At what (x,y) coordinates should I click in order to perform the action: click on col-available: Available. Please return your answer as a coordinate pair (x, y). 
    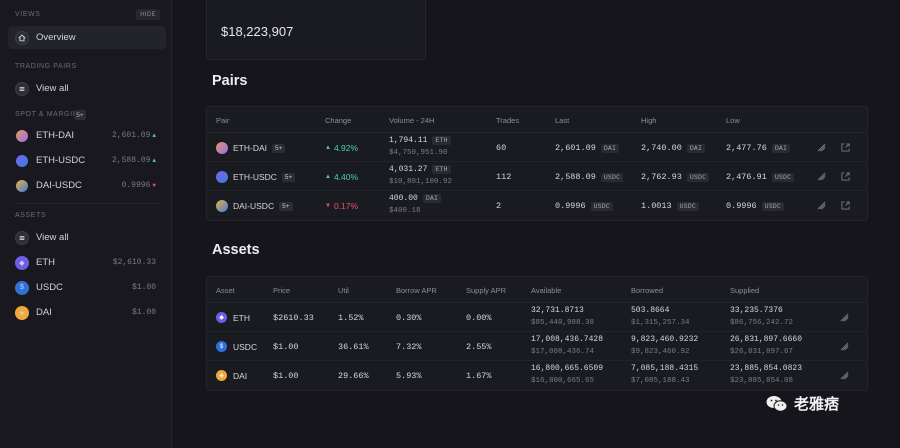
    Looking at the image, I should click on (546, 290).